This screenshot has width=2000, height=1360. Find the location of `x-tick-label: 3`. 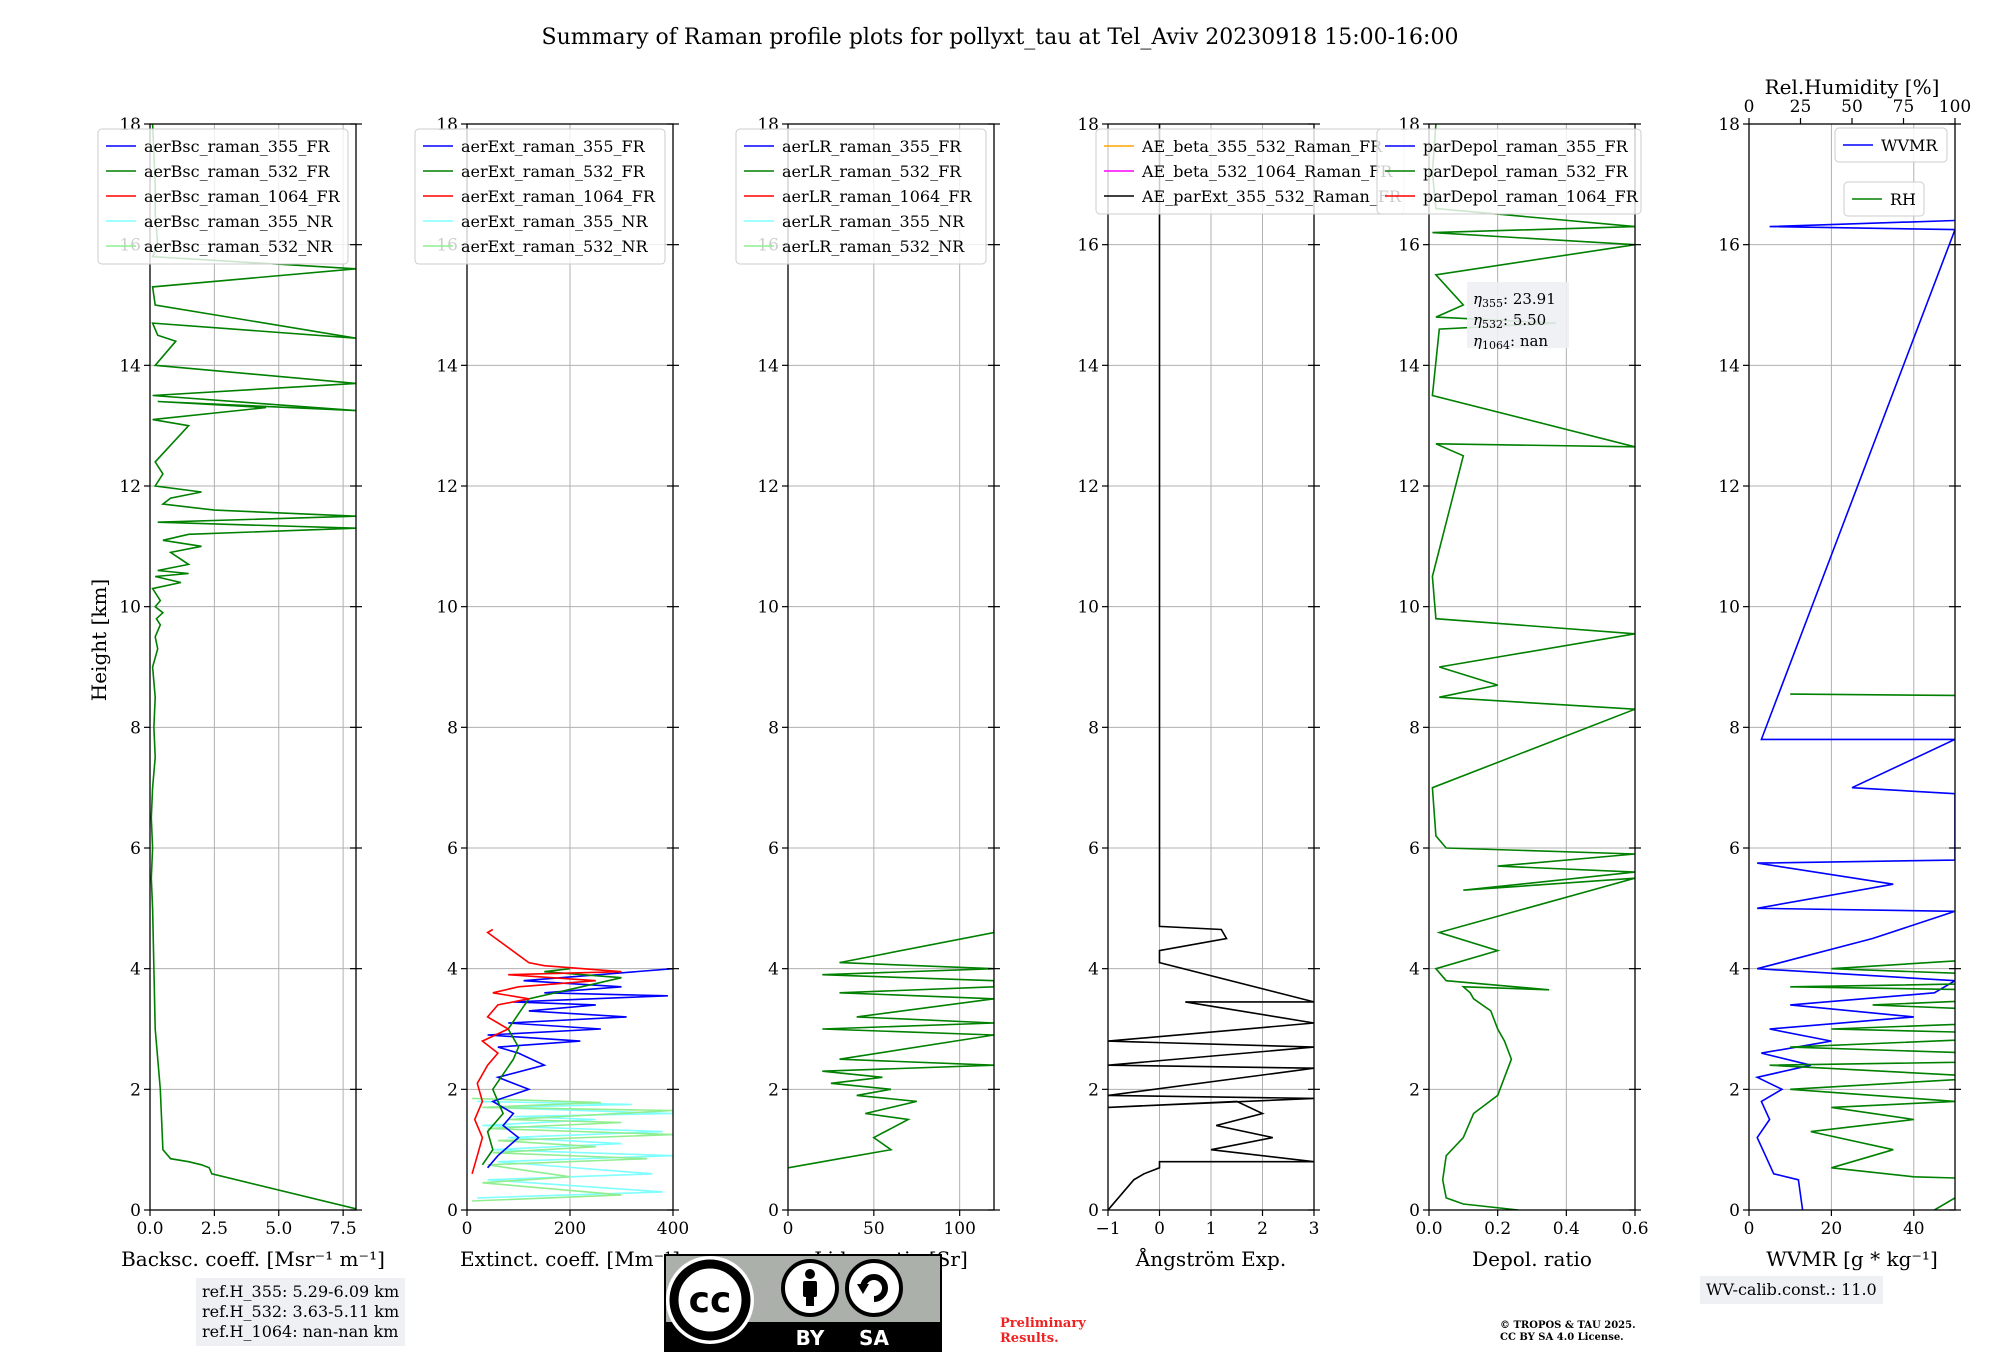

x-tick-label: 3 is located at coordinates (1314, 1229).